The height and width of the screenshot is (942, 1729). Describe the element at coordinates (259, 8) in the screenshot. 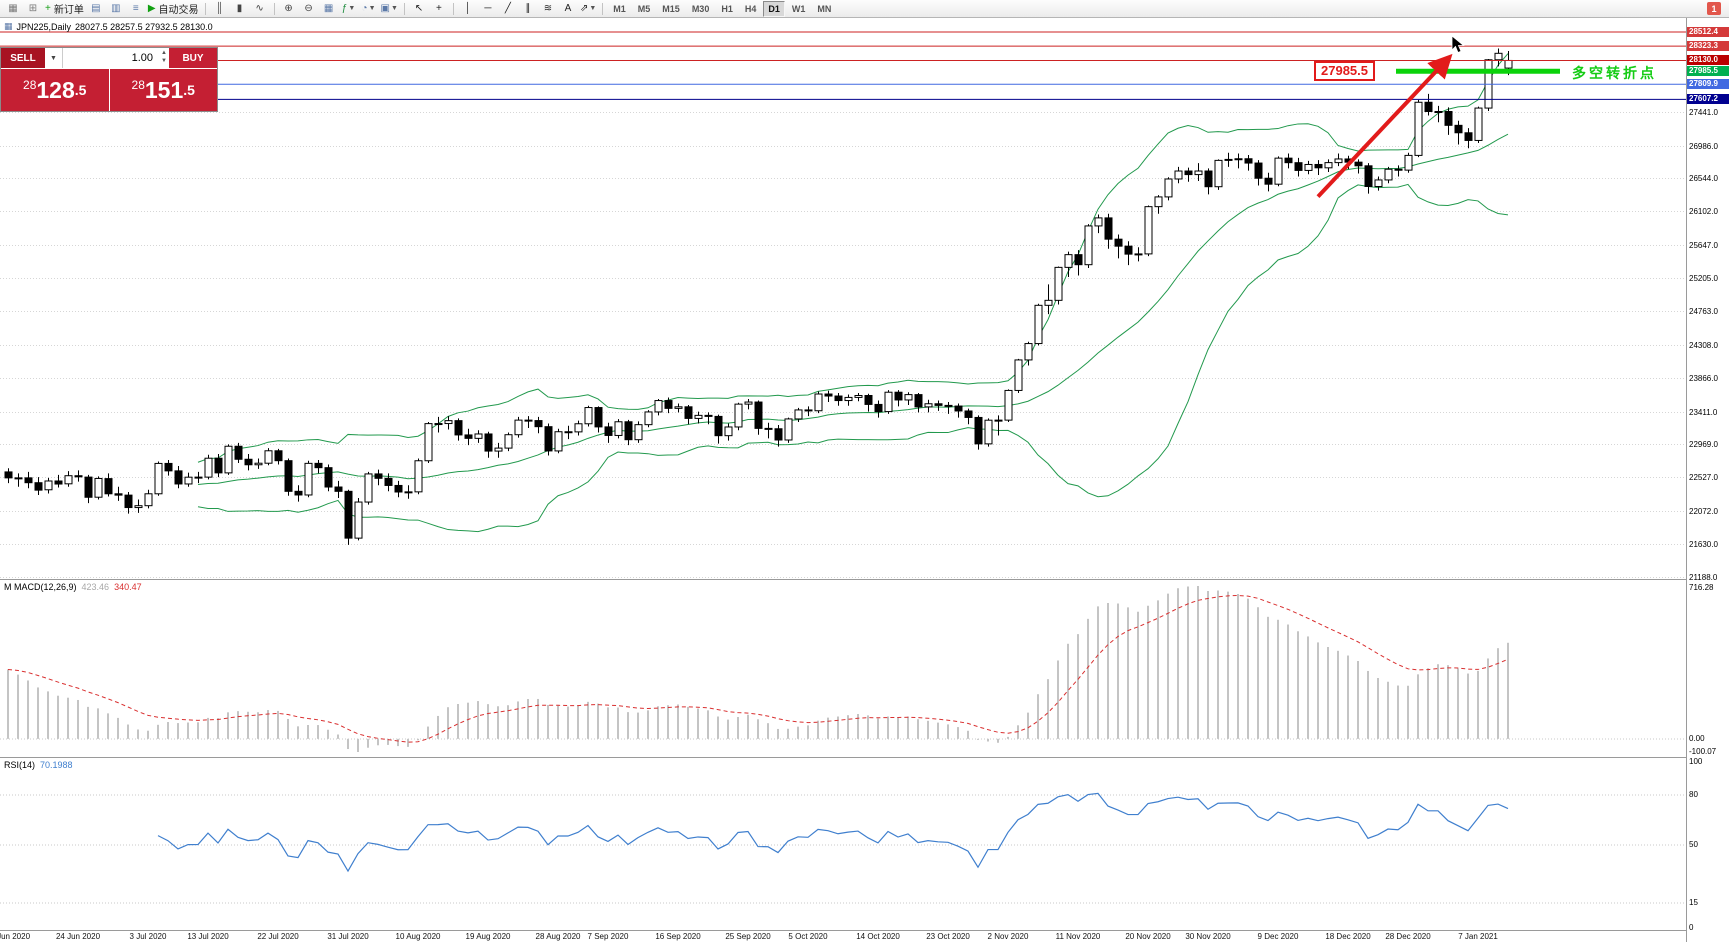

I see `line-chart-icon: ∿` at that location.